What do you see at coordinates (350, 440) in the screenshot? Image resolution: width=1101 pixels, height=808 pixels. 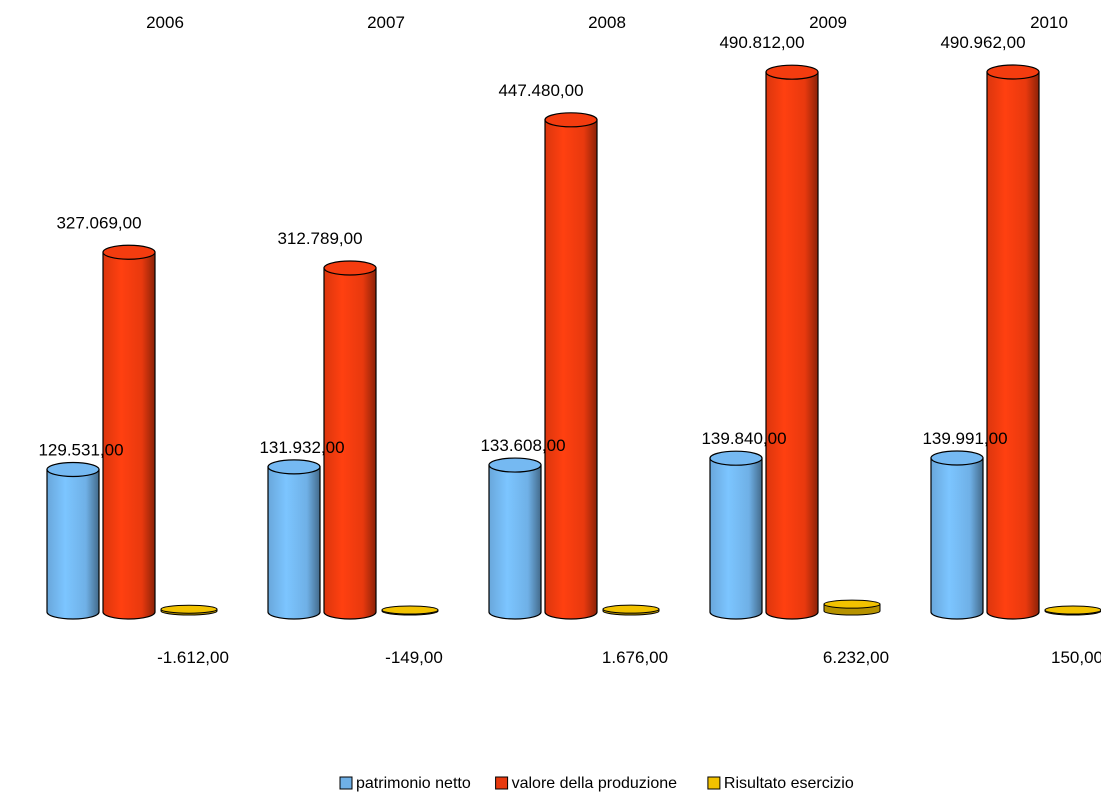 I see `bar-valore-2007` at bounding box center [350, 440].